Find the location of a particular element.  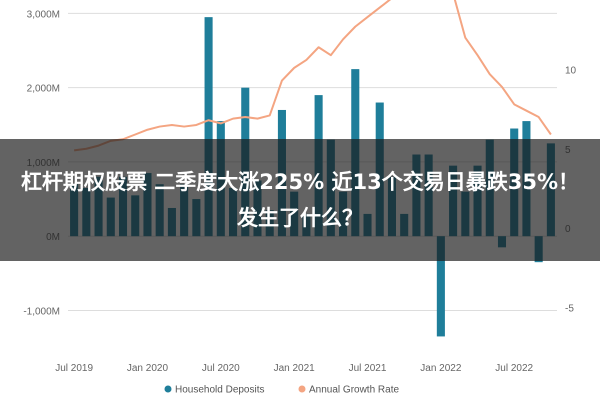

x-tick-label: Jul 2019 is located at coordinates (74, 368).